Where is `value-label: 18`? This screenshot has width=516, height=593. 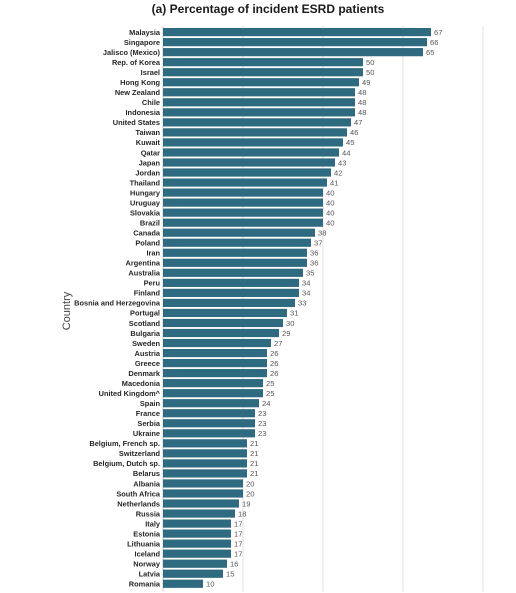
value-label: 18 is located at coordinates (242, 513).